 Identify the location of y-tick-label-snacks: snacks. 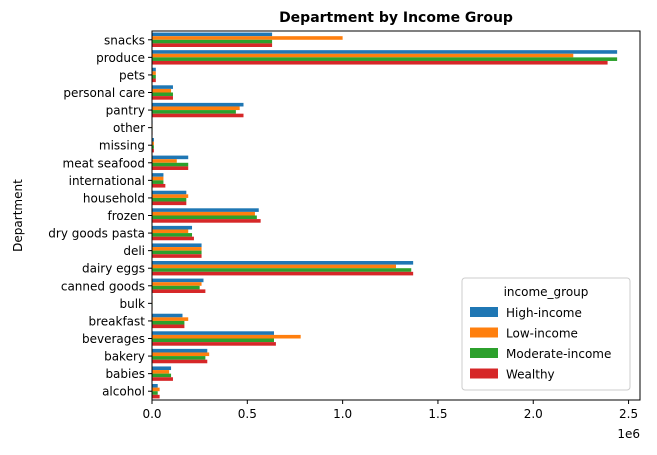
(124, 40).